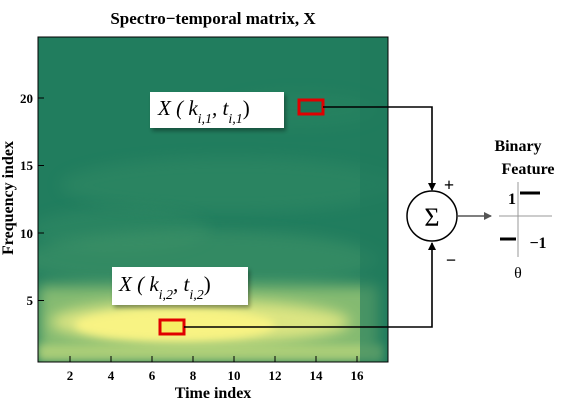 This screenshot has height=405, width=566. I want to click on binary-feature-plot: 1 −1 θ, so click(525, 232).